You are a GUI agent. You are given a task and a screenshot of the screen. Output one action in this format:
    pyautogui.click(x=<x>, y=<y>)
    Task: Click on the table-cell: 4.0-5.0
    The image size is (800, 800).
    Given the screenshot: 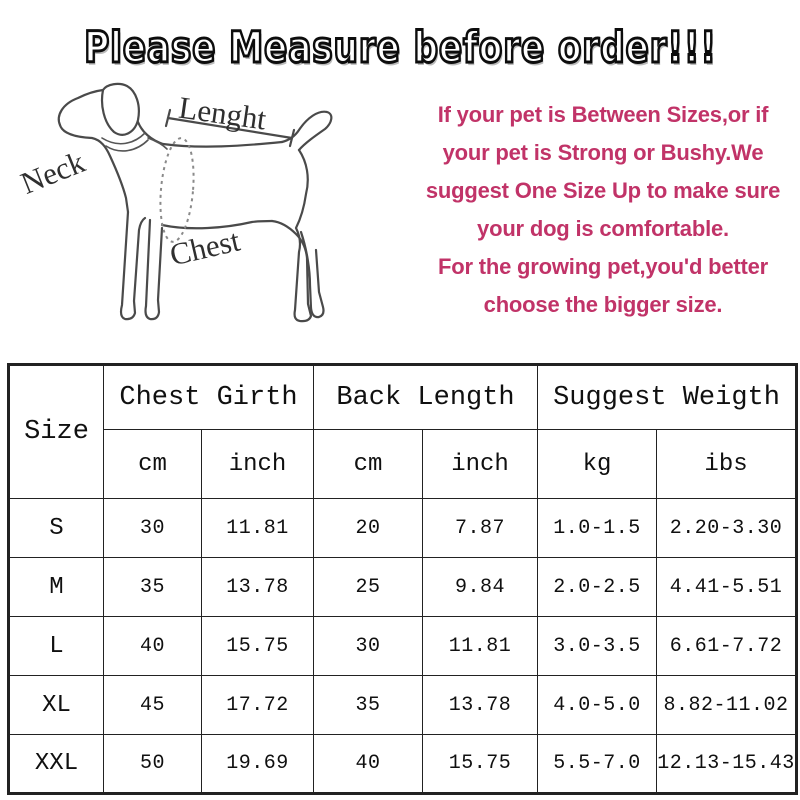 What is the action you would take?
    pyautogui.click(x=597, y=705)
    